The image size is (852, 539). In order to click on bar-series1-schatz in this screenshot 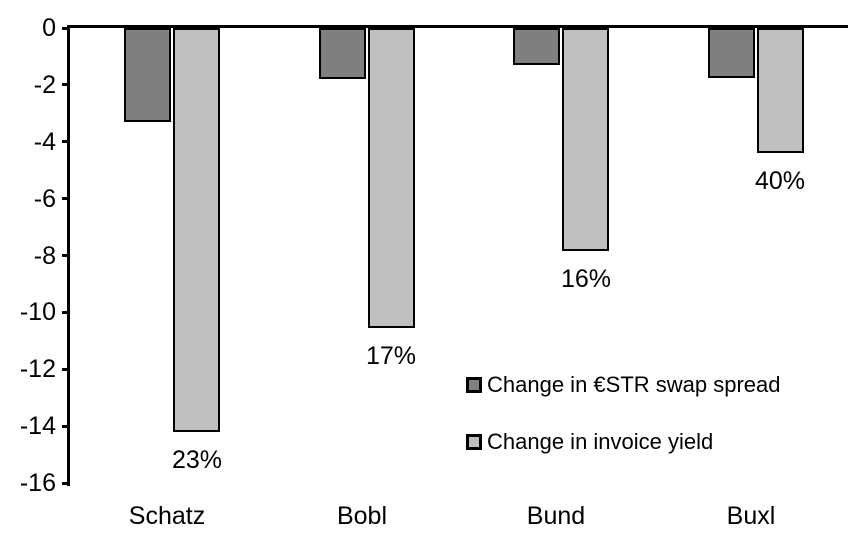, I will do `click(196, 230)`.